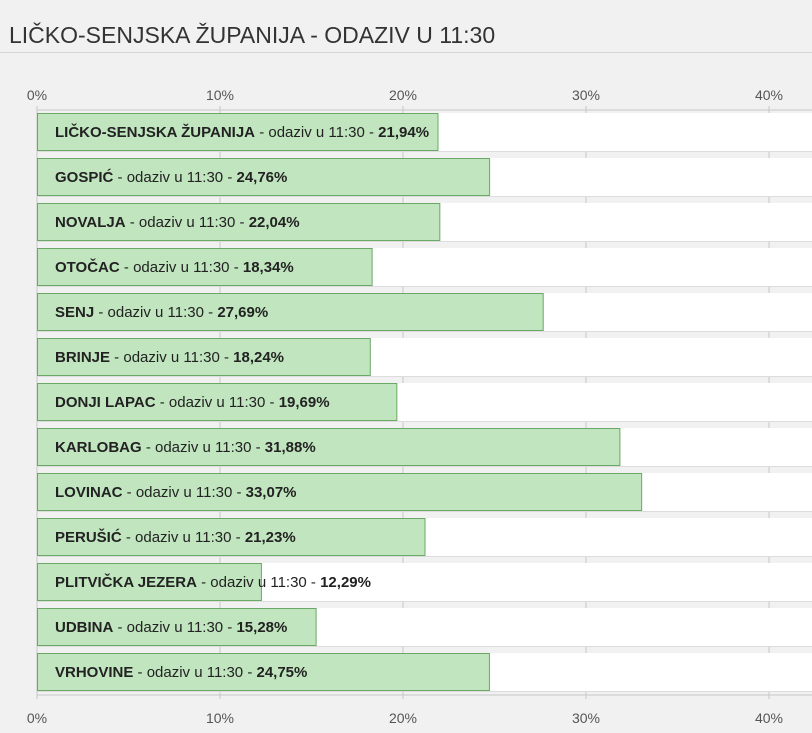 The width and height of the screenshot is (812, 733). What do you see at coordinates (155, 132) in the screenshot?
I see `bar-label-category: LIČKO-SENJSKA ŽUPANIJA` at bounding box center [155, 132].